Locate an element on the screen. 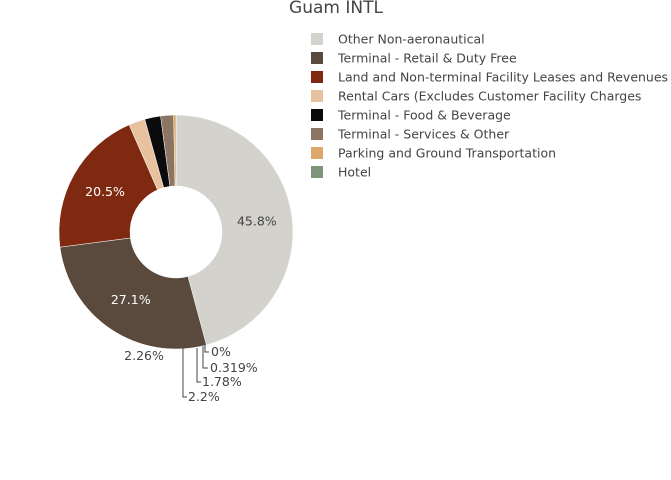 Image resolution: width=671 pixels, height=480 pixels. legend-label: Terminal - Retail & Duty Free is located at coordinates (427, 58).